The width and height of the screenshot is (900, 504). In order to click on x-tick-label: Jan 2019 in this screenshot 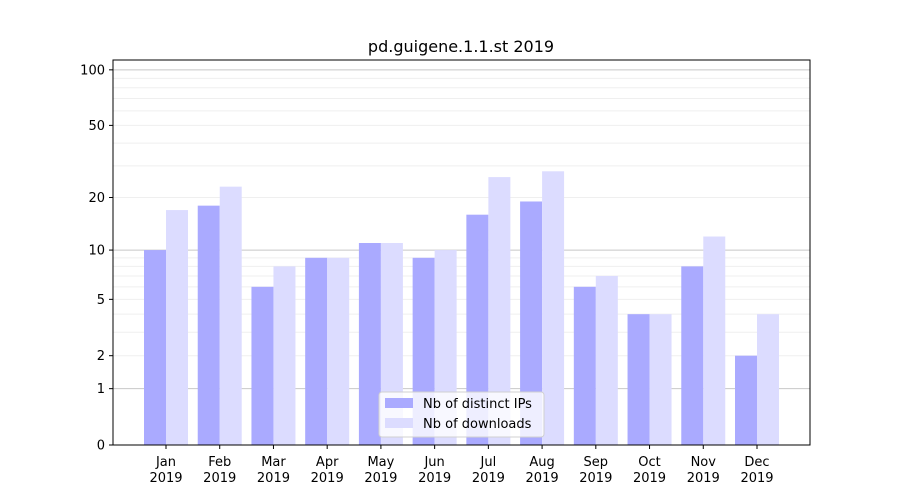, I will do `click(165, 470)`.